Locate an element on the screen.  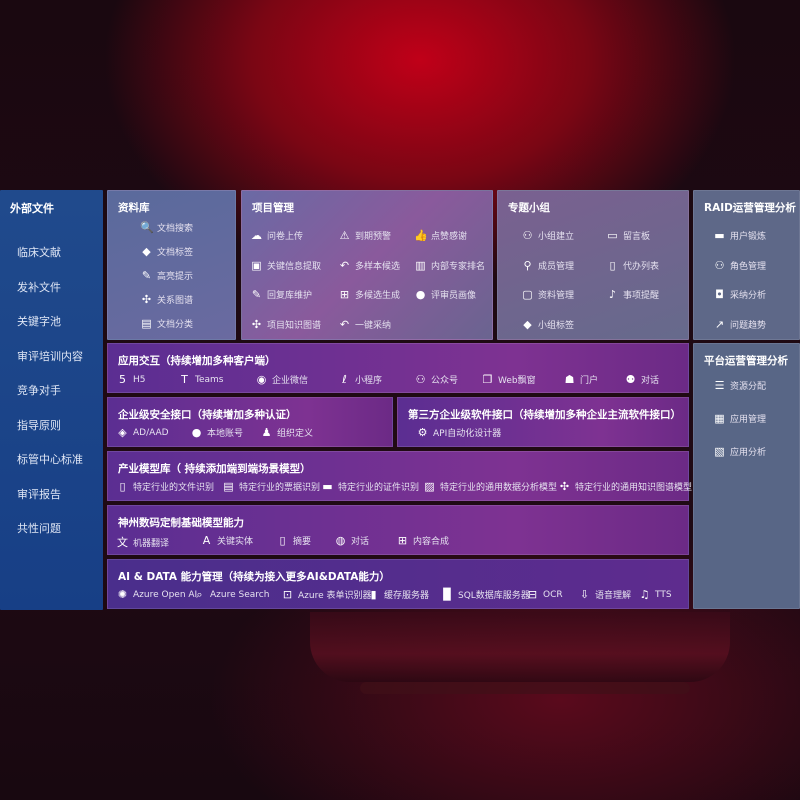
project-item: ▥ 内部专家排名 is located at coordinates (449, 265).